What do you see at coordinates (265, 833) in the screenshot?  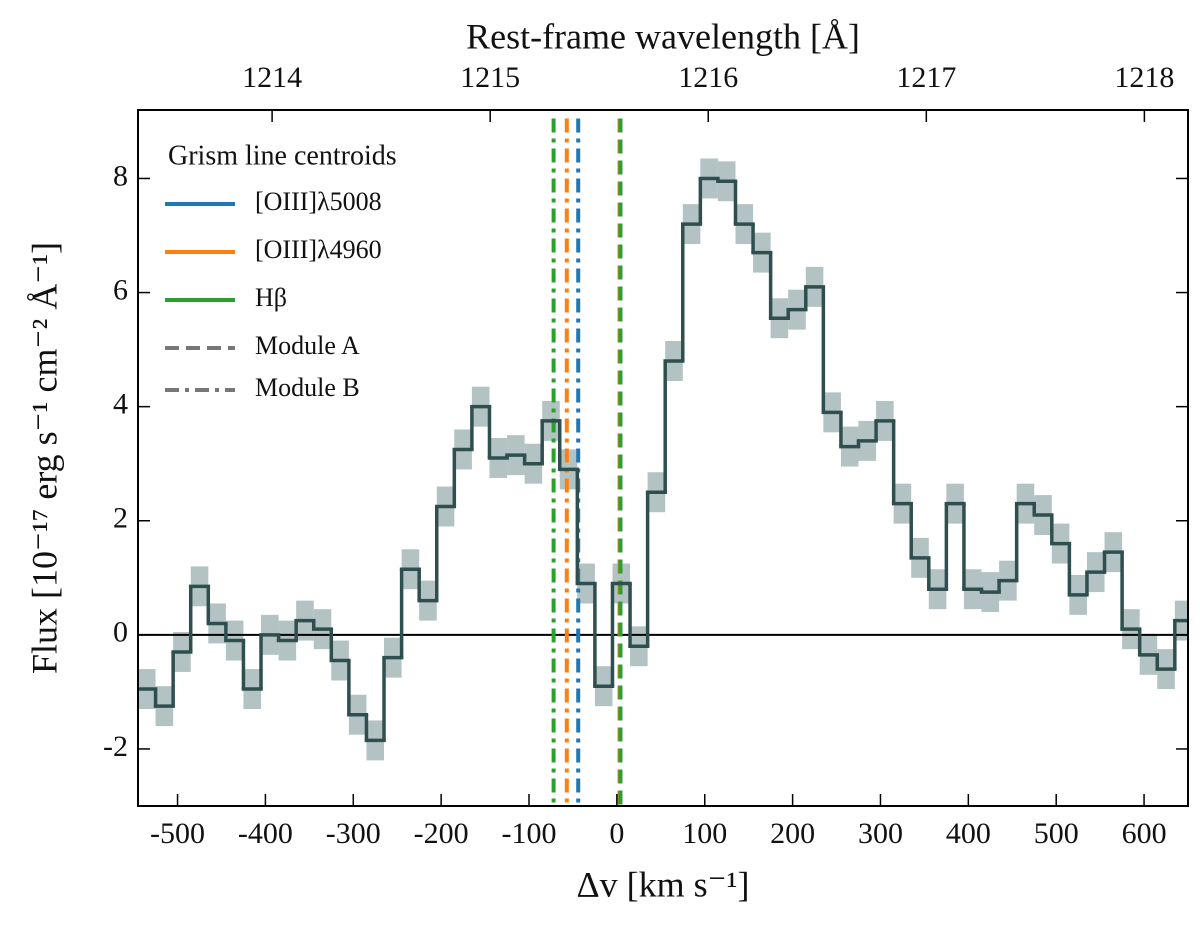 I see `x-tick-label: -400` at bounding box center [265, 833].